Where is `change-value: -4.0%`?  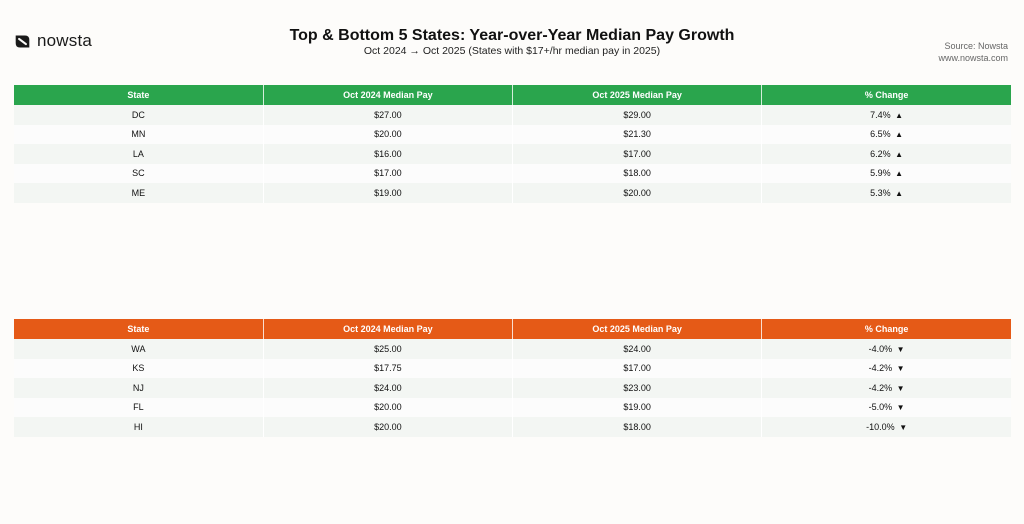 change-value: -4.0% is located at coordinates (880, 348).